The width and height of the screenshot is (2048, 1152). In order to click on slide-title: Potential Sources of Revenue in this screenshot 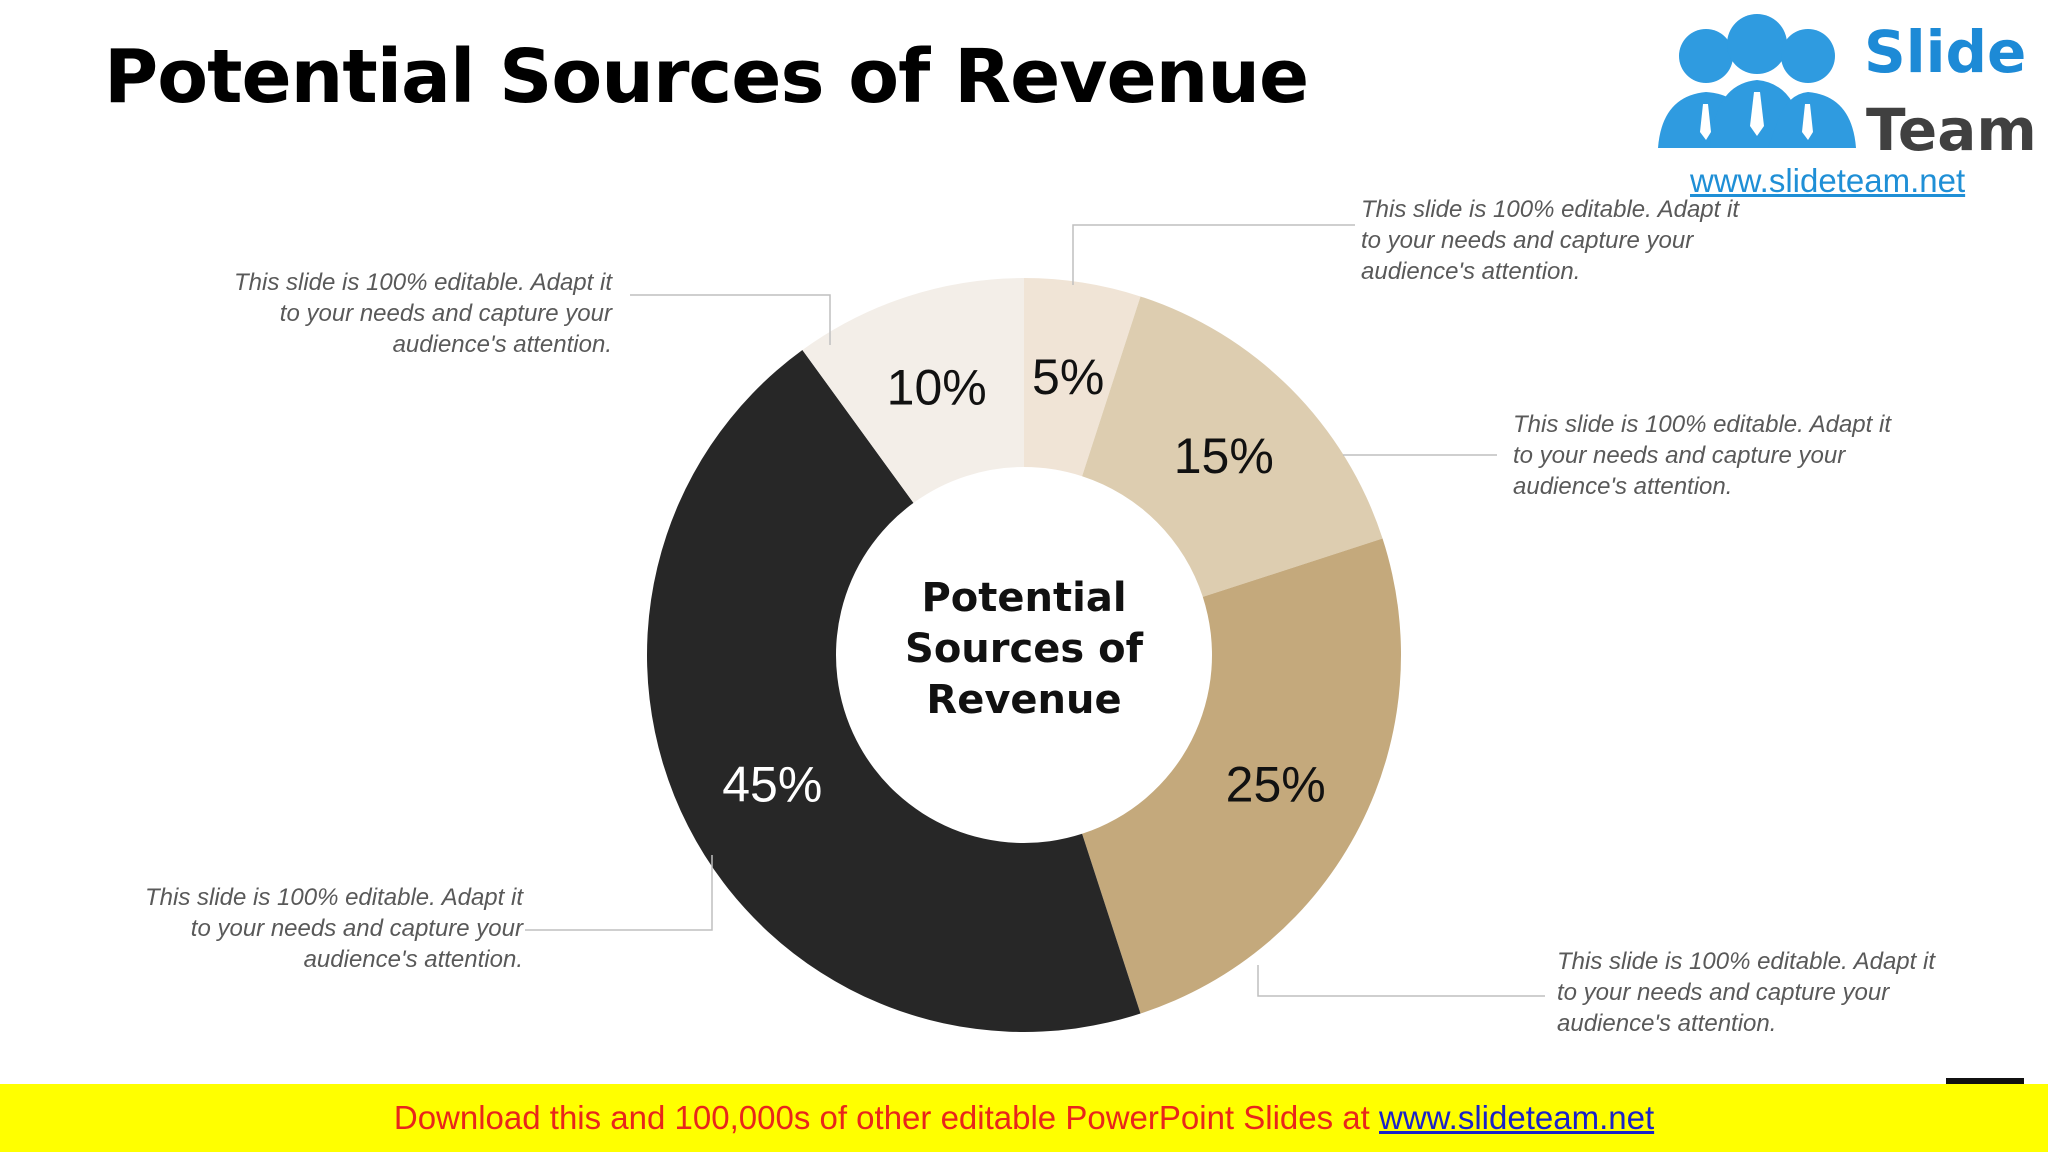, I will do `click(706, 77)`.